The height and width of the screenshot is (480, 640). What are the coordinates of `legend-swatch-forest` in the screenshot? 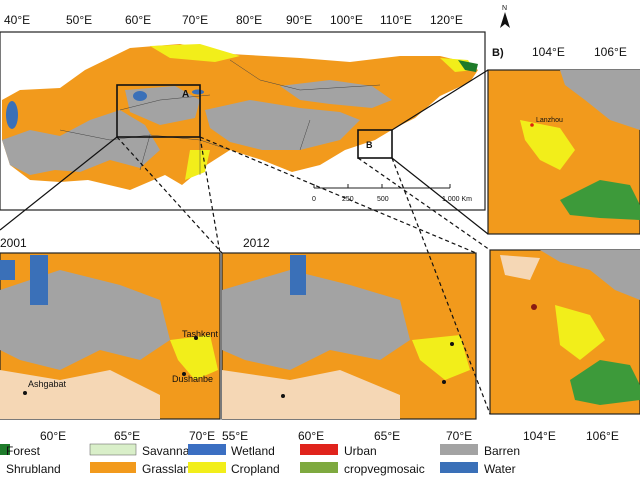 It's located at (5, 449).